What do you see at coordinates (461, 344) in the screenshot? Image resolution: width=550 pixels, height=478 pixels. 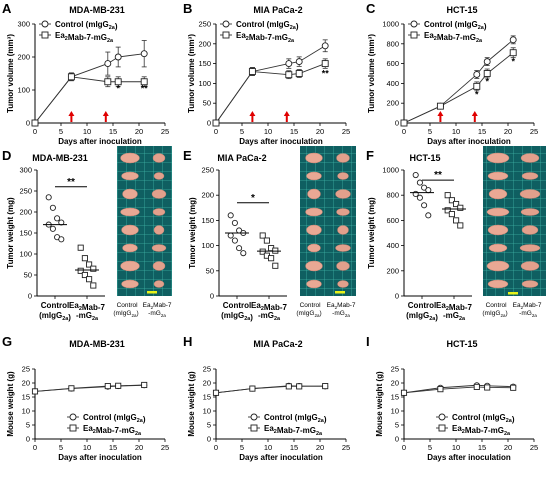 I see `panel-title-i: HCT-15` at bounding box center [461, 344].